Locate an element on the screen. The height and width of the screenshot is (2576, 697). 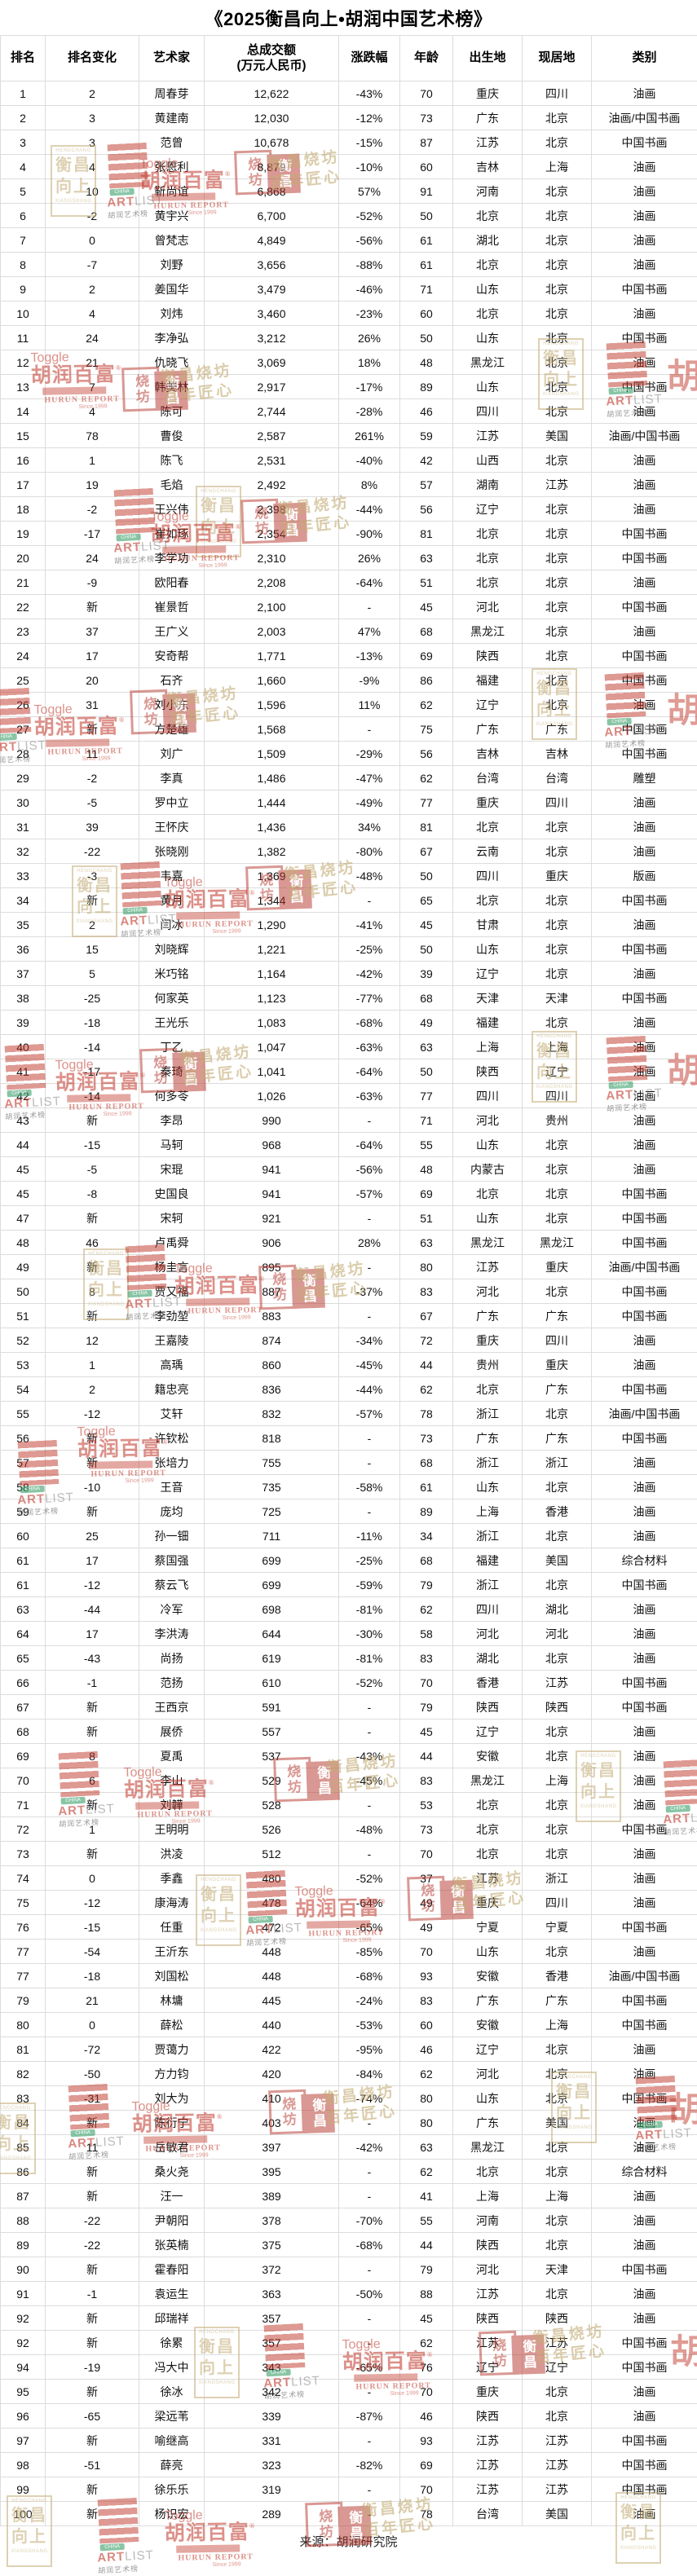
cell-total-sales: 2,310 is located at coordinates (272, 558).